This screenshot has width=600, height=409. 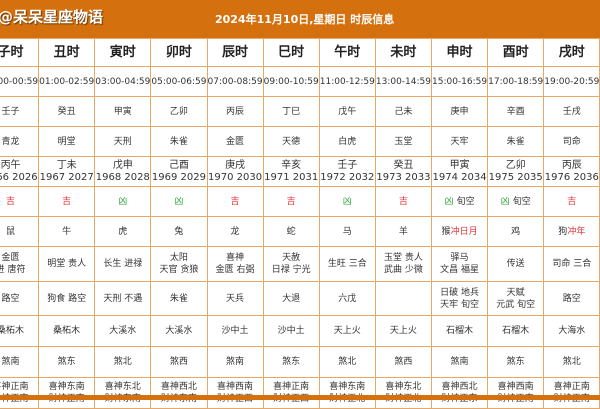 I want to click on hour-god-text: 司命, so click(x=571, y=141).